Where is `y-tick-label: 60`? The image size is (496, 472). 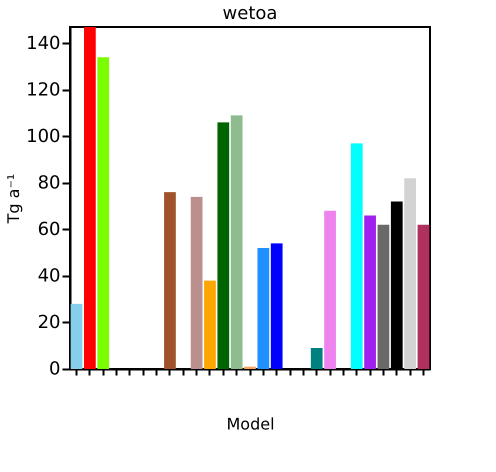 y-tick-label: 60 is located at coordinates (49, 229).